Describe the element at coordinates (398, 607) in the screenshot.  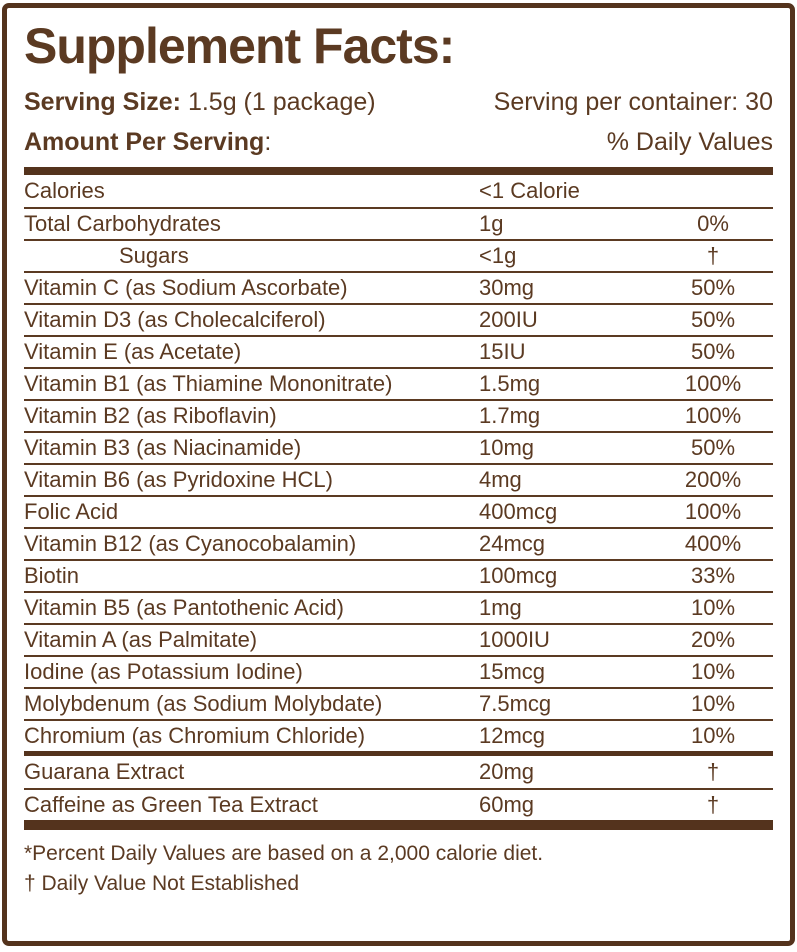
I see `nutrient-row: Vitamin B5 (as Pantothenic Acid) 1mg 10%` at that location.